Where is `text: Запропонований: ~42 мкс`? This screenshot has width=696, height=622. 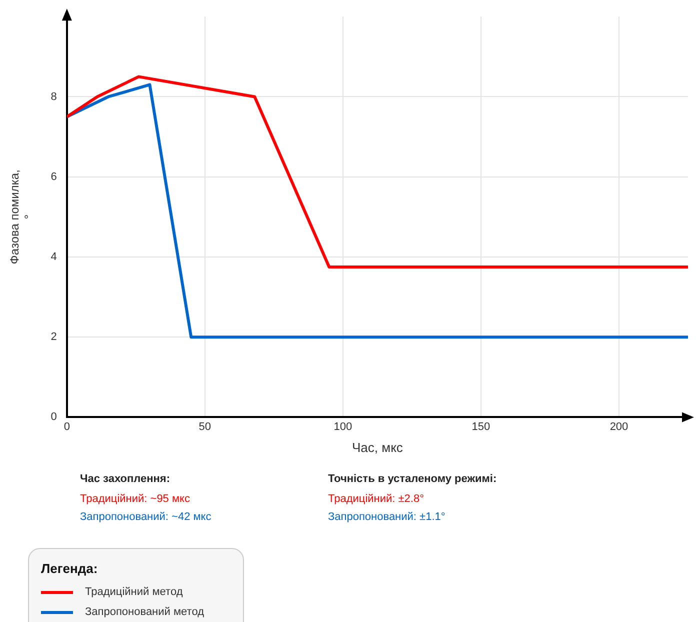 text: Запропонований: ~42 мкс is located at coordinates (146, 517).